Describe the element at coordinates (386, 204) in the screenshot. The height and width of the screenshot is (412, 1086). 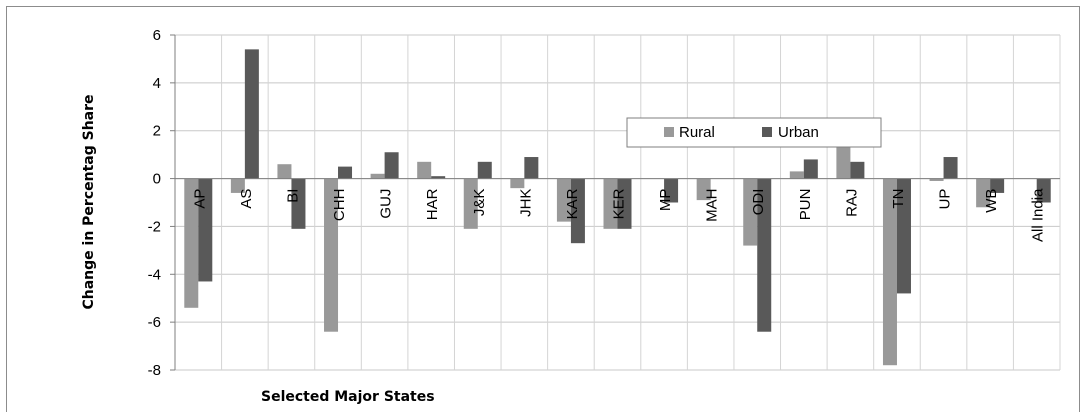
I see `category-label-guj: GUJ` at that location.